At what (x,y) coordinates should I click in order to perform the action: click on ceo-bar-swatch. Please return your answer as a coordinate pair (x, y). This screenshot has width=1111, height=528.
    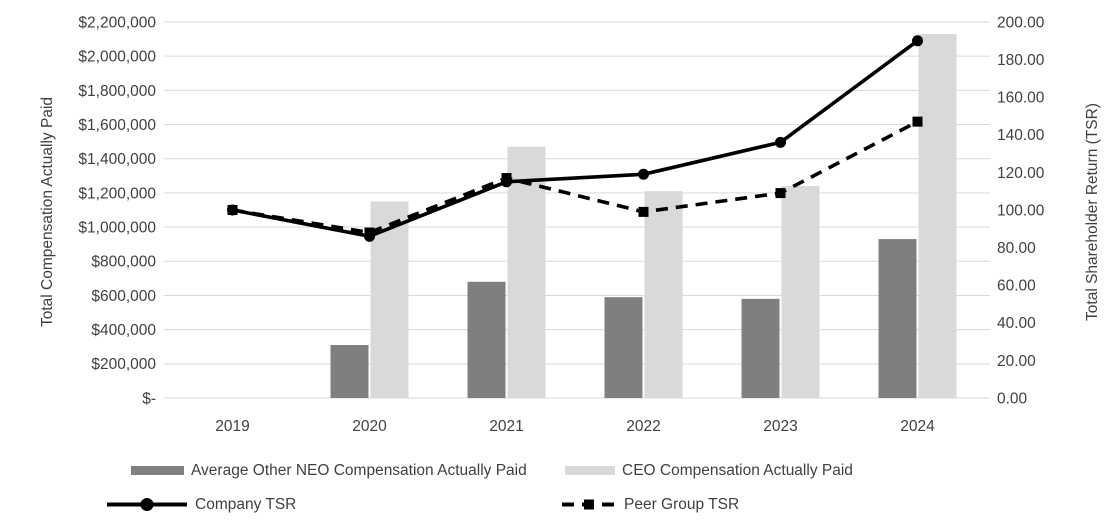
    Looking at the image, I should click on (590, 470).